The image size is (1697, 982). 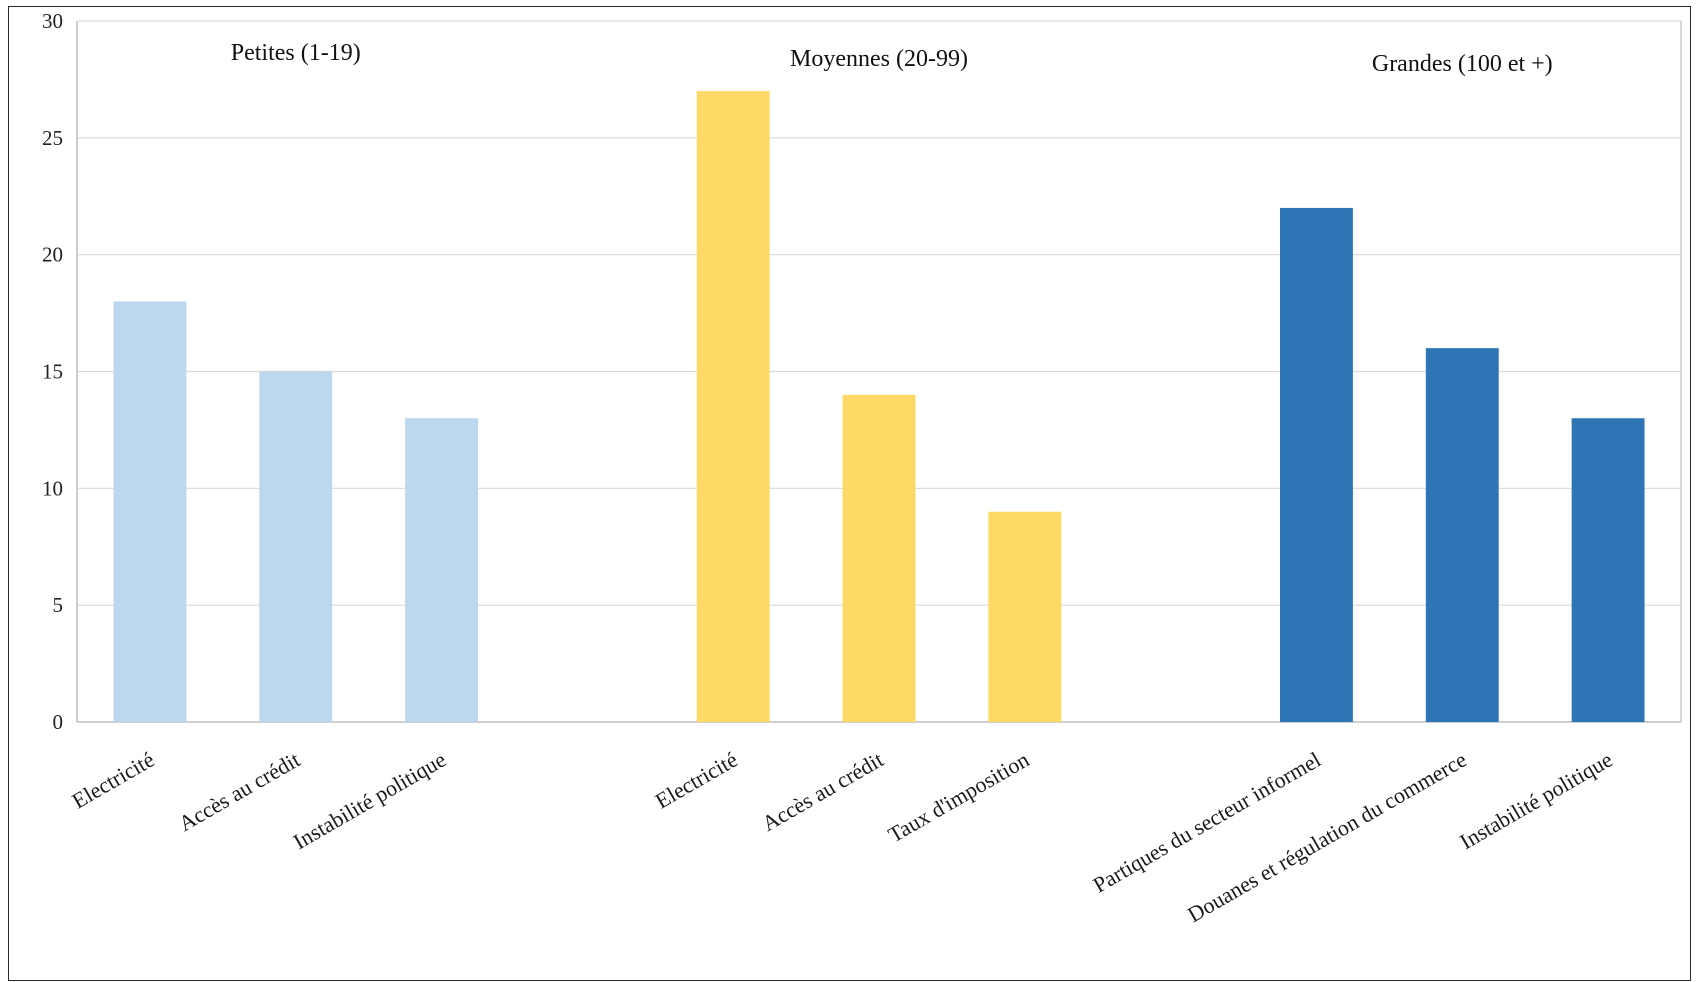 What do you see at coordinates (52, 372) in the screenshot?
I see `y-tick-label: 15` at bounding box center [52, 372].